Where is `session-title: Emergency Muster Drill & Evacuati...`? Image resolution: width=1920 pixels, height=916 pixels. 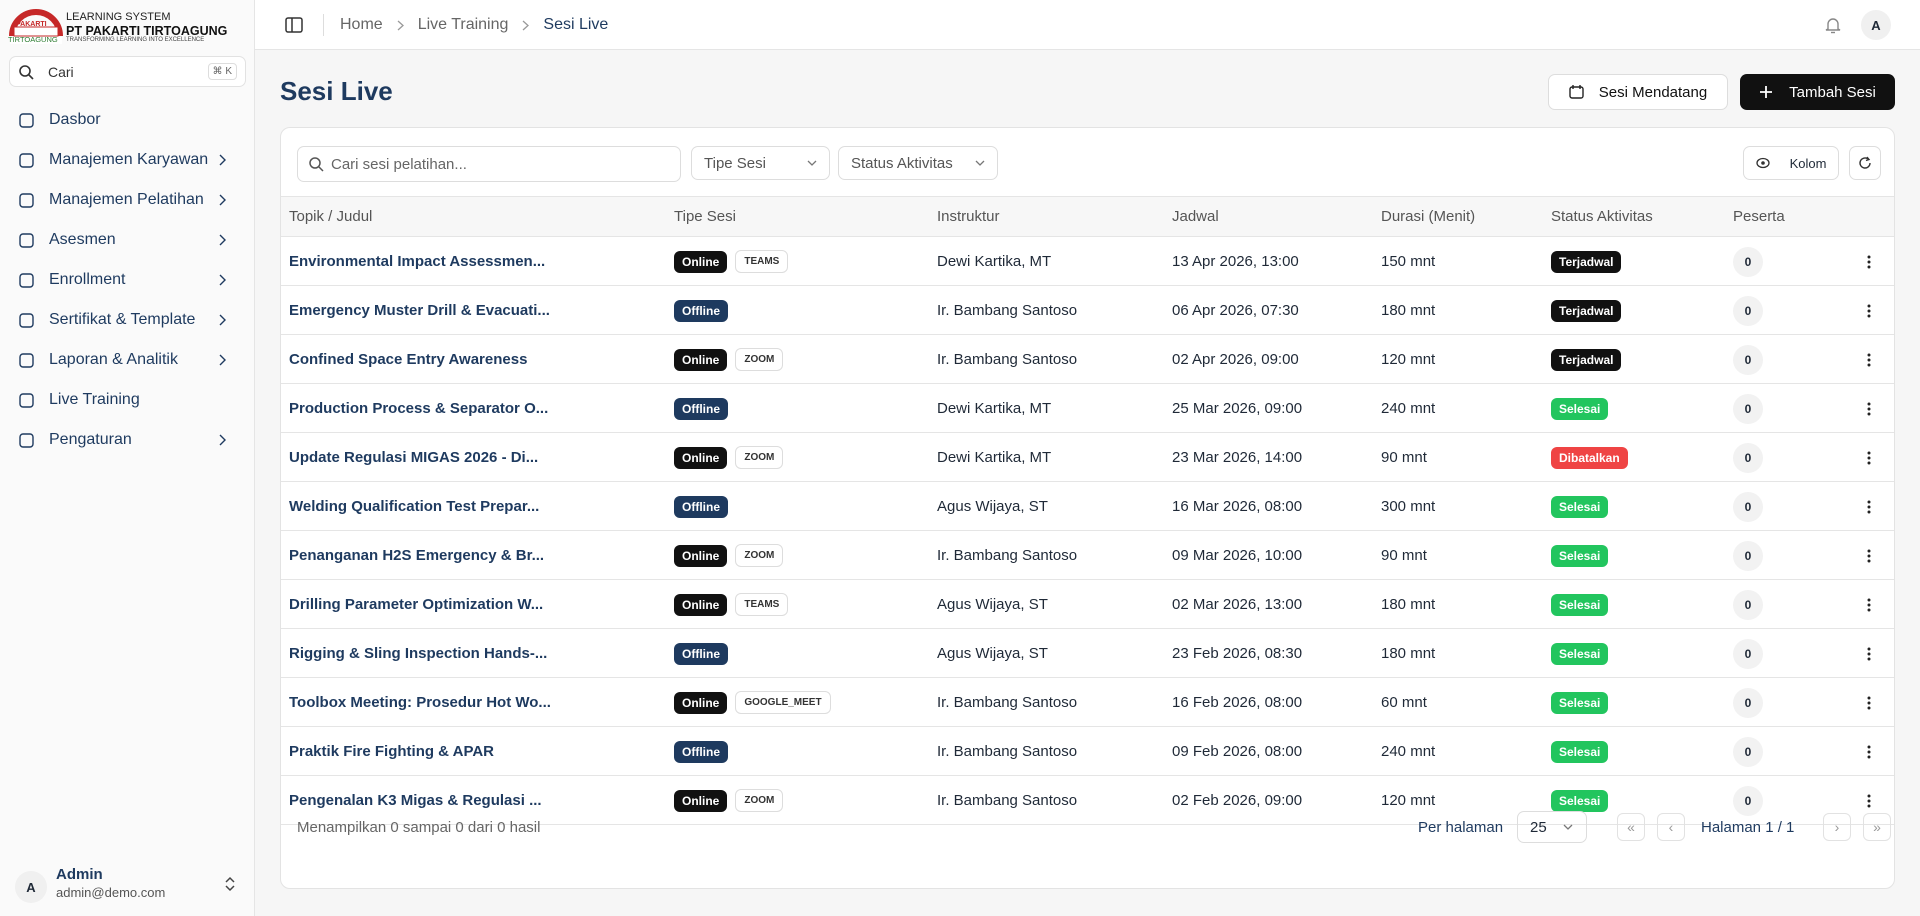
session-title: Emergency Muster Drill & Evacuati... is located at coordinates (419, 310).